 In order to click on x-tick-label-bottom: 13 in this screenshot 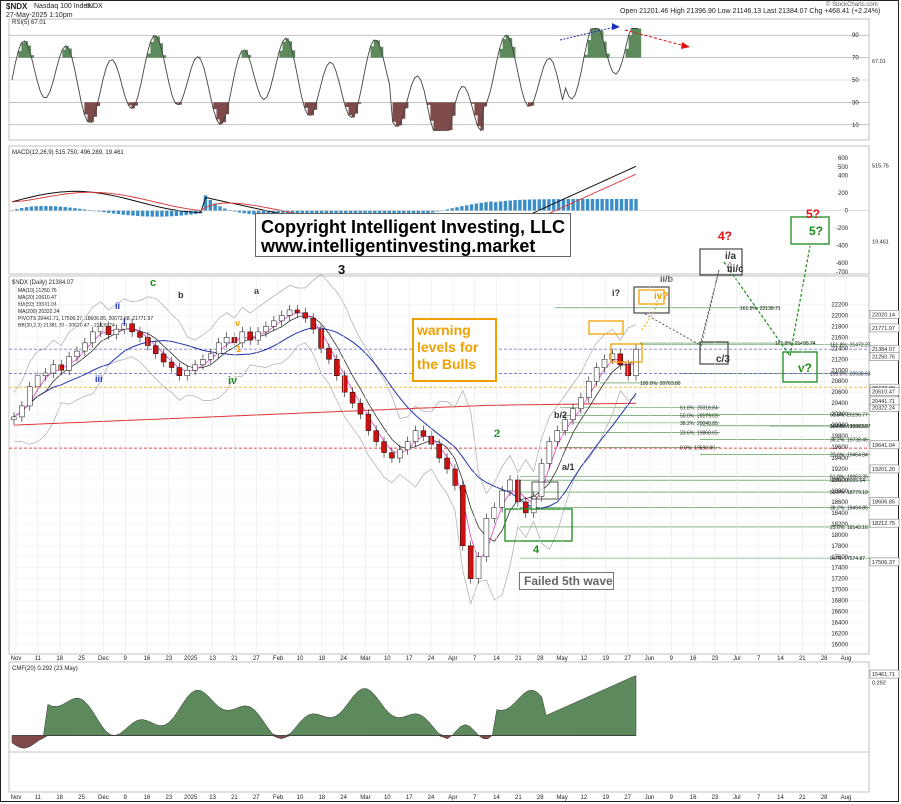, I will do `click(212, 798)`.